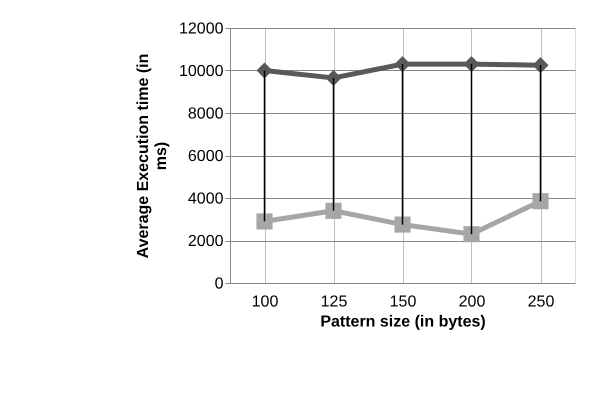 The image size is (616, 412). What do you see at coordinates (403, 302) in the screenshot?
I see `x-tick-label: 150` at bounding box center [403, 302].